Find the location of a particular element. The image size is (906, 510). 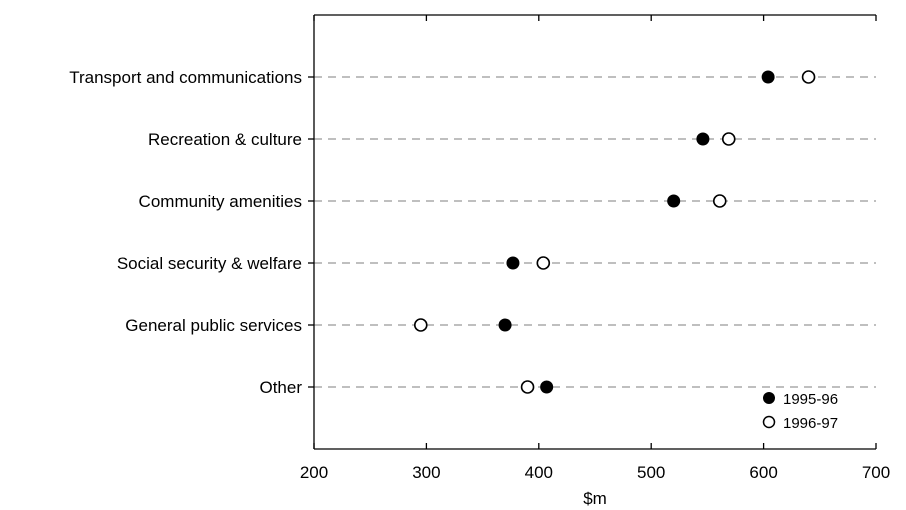

category-label: Social security & welfare is located at coordinates (209, 263).